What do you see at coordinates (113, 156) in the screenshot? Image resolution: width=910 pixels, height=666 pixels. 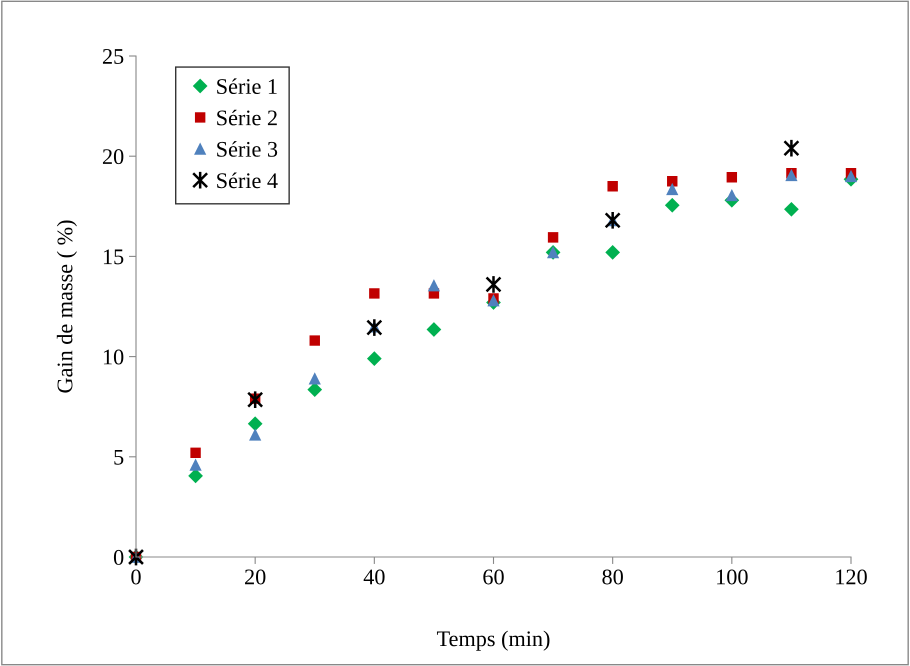 I see `y-tick-label: 20` at bounding box center [113, 156].